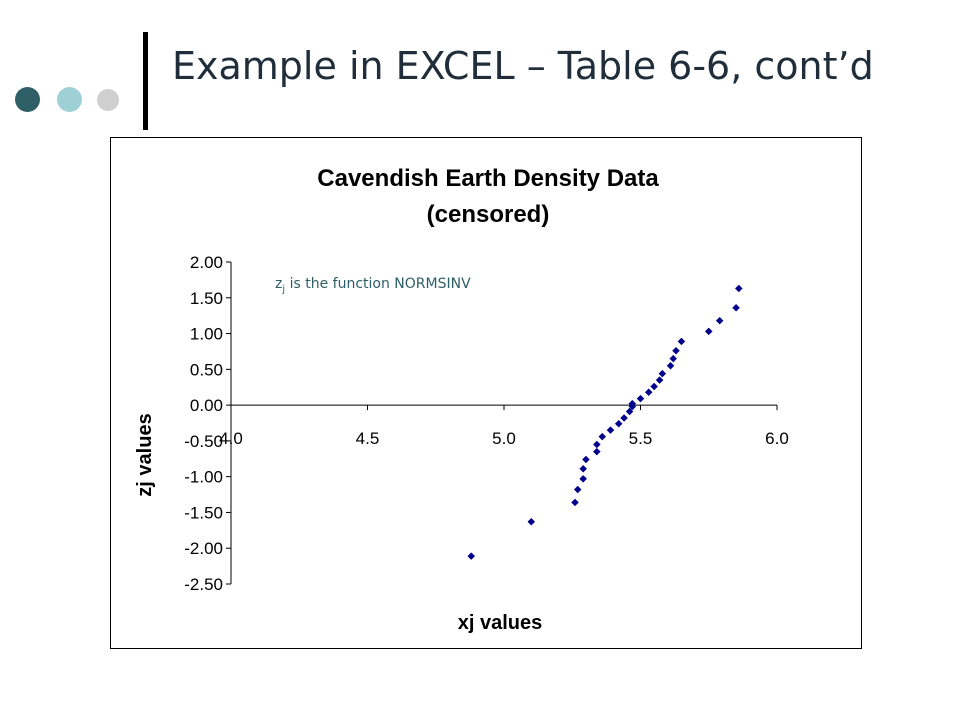 The width and height of the screenshot is (960, 720). What do you see at coordinates (145, 454) in the screenshot?
I see `y-axis-title: zj values` at bounding box center [145, 454].